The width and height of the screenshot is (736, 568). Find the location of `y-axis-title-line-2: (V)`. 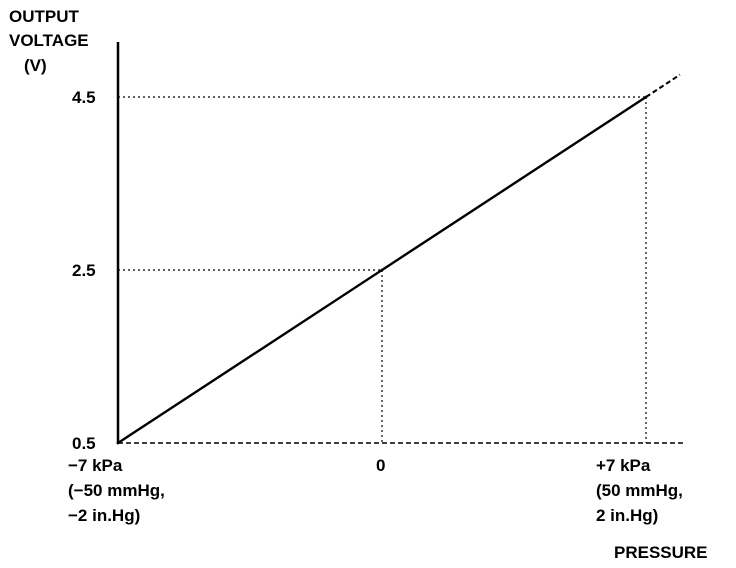

y-axis-title-line-2: (V) is located at coordinates (35, 65).